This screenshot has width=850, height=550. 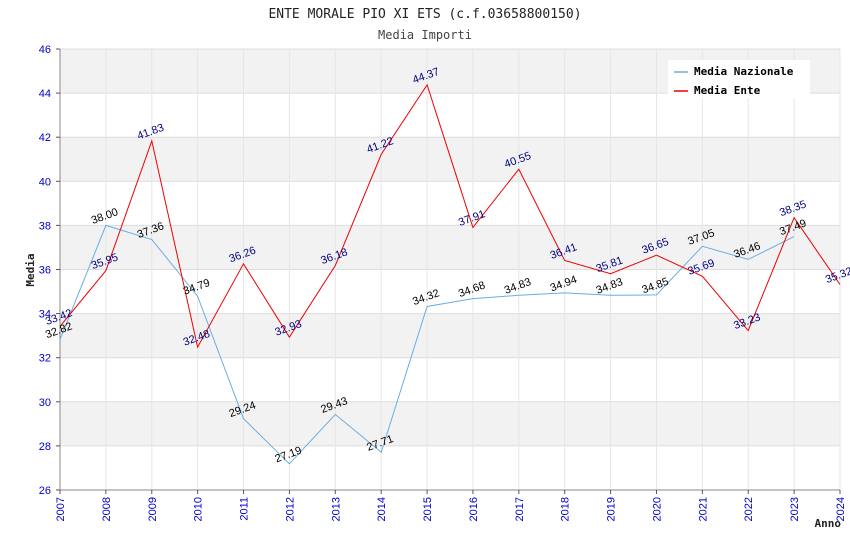 What do you see at coordinates (336, 509) in the screenshot?
I see `x-tick-label: 2013` at bounding box center [336, 509].